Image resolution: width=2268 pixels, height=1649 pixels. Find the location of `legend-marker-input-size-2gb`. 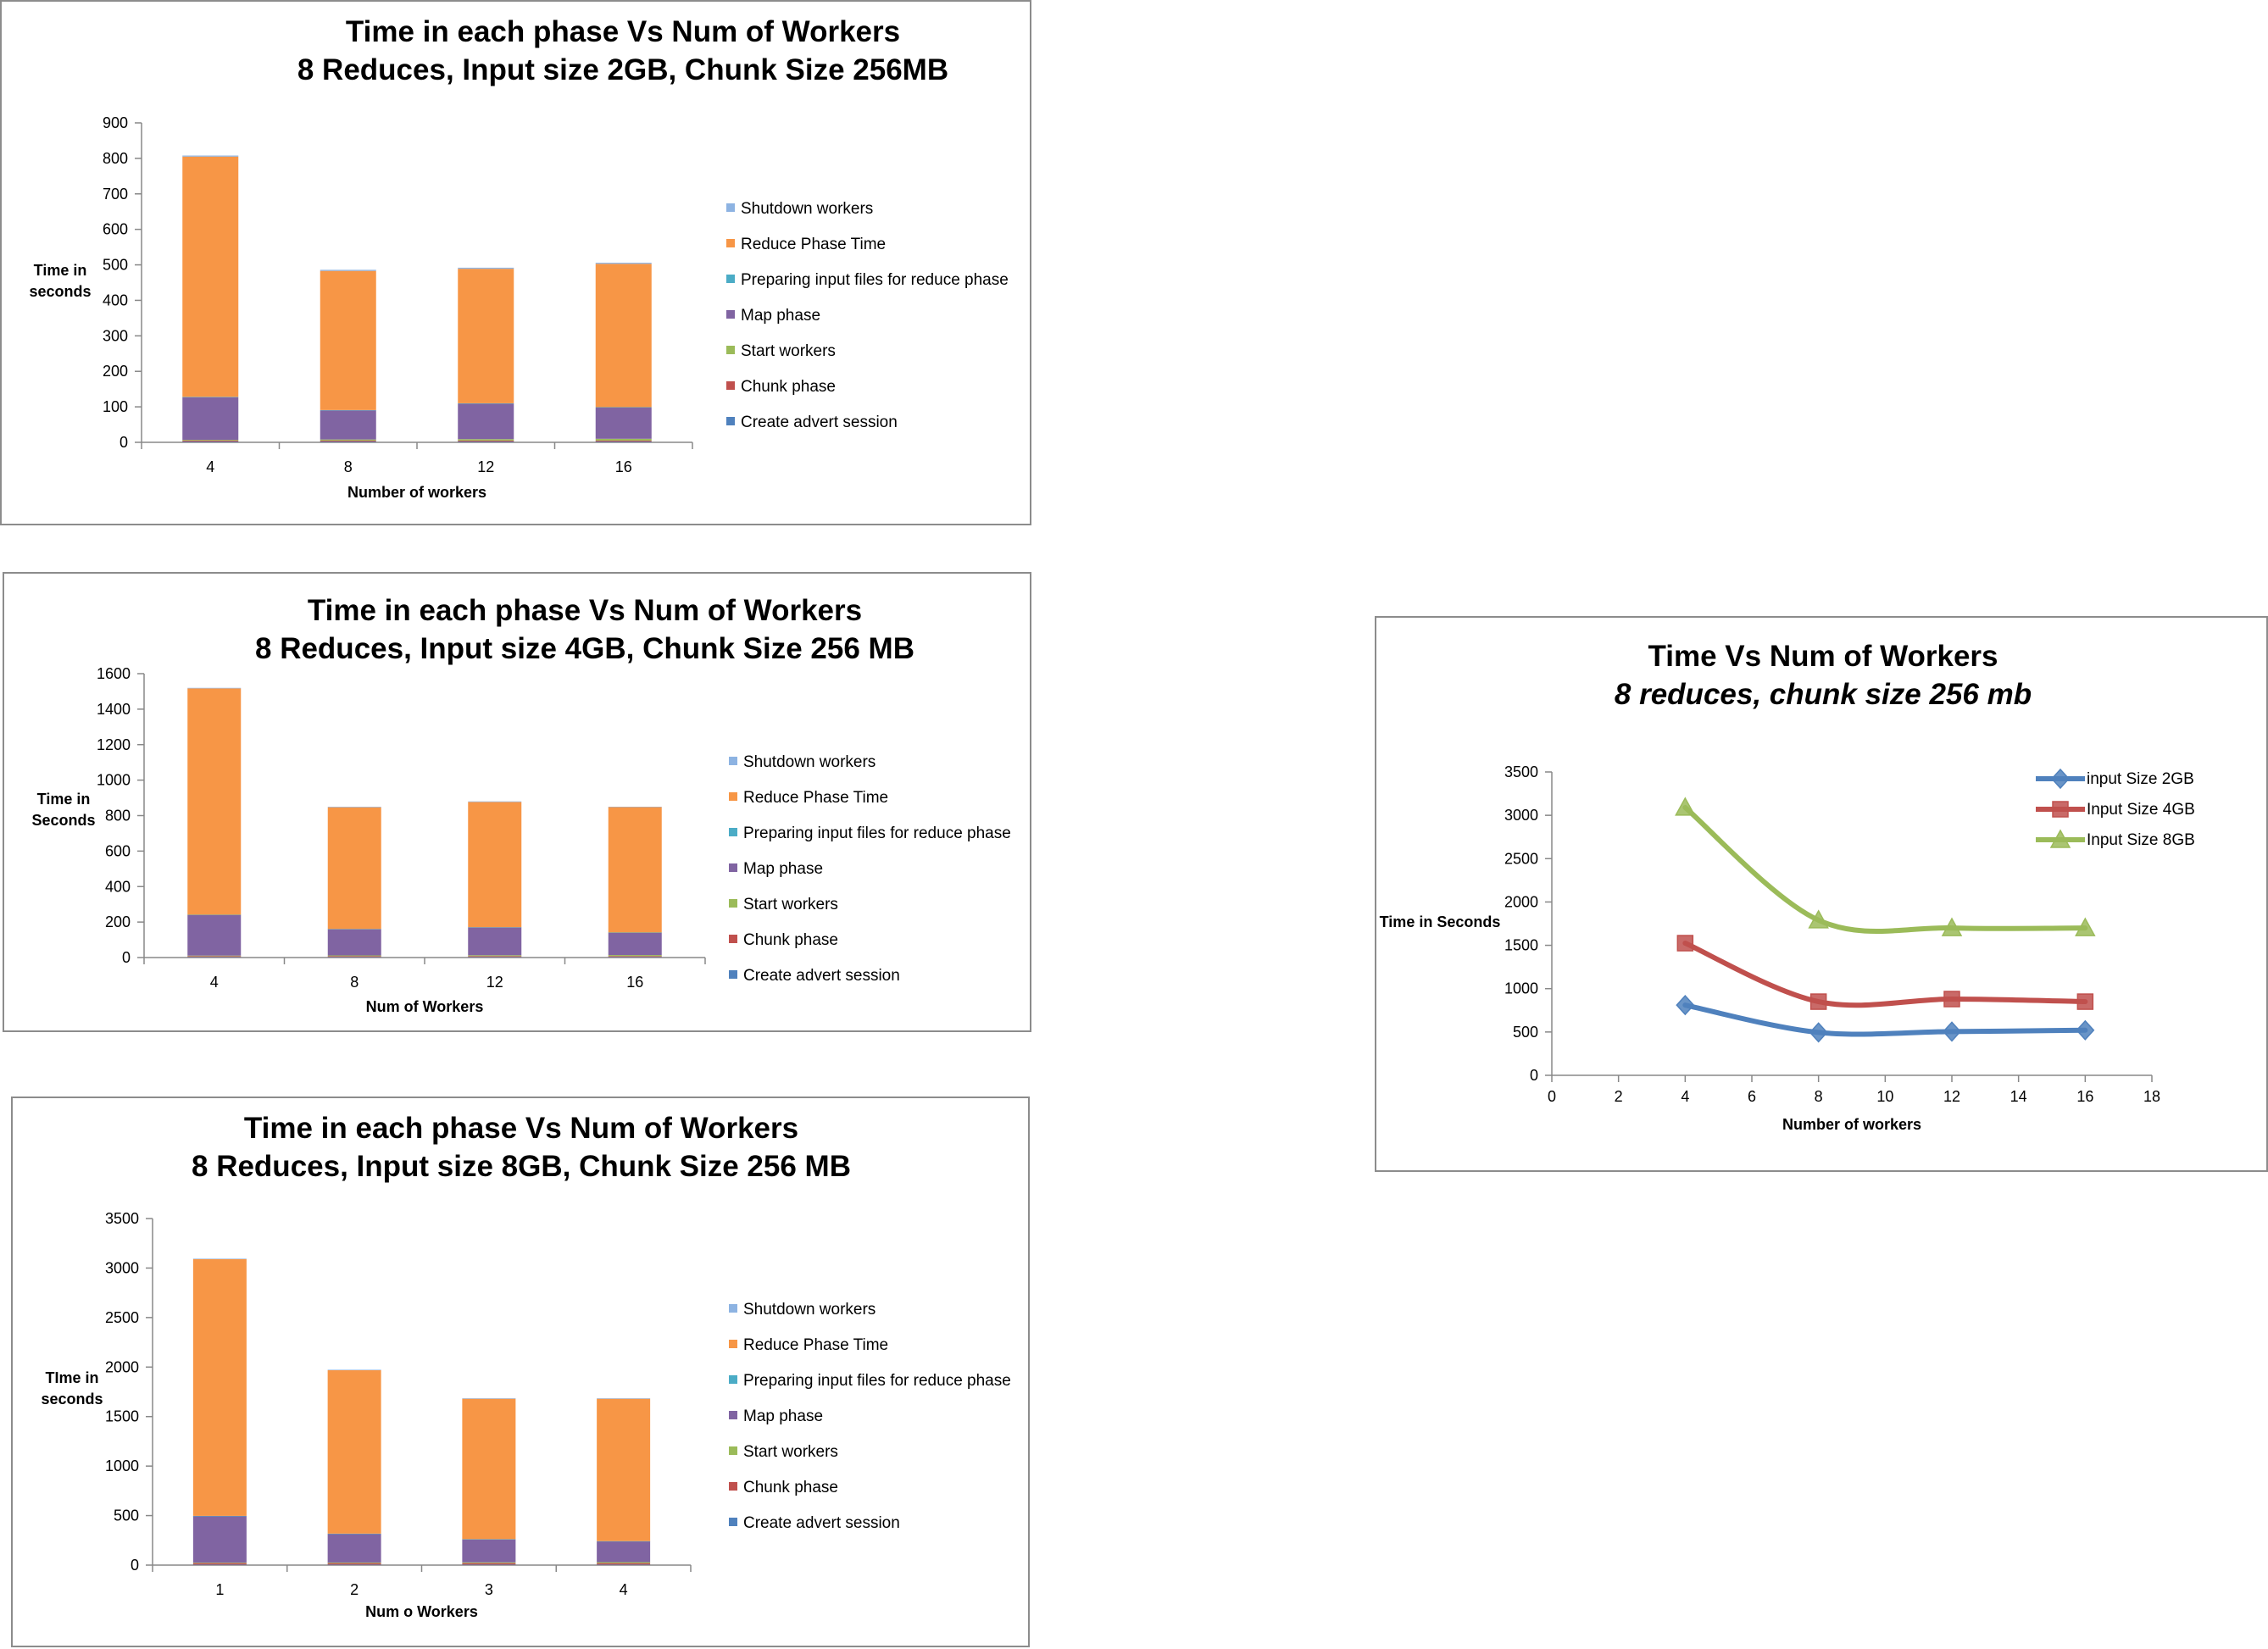

legend-marker-input-size-2gb is located at coordinates (2060, 779).